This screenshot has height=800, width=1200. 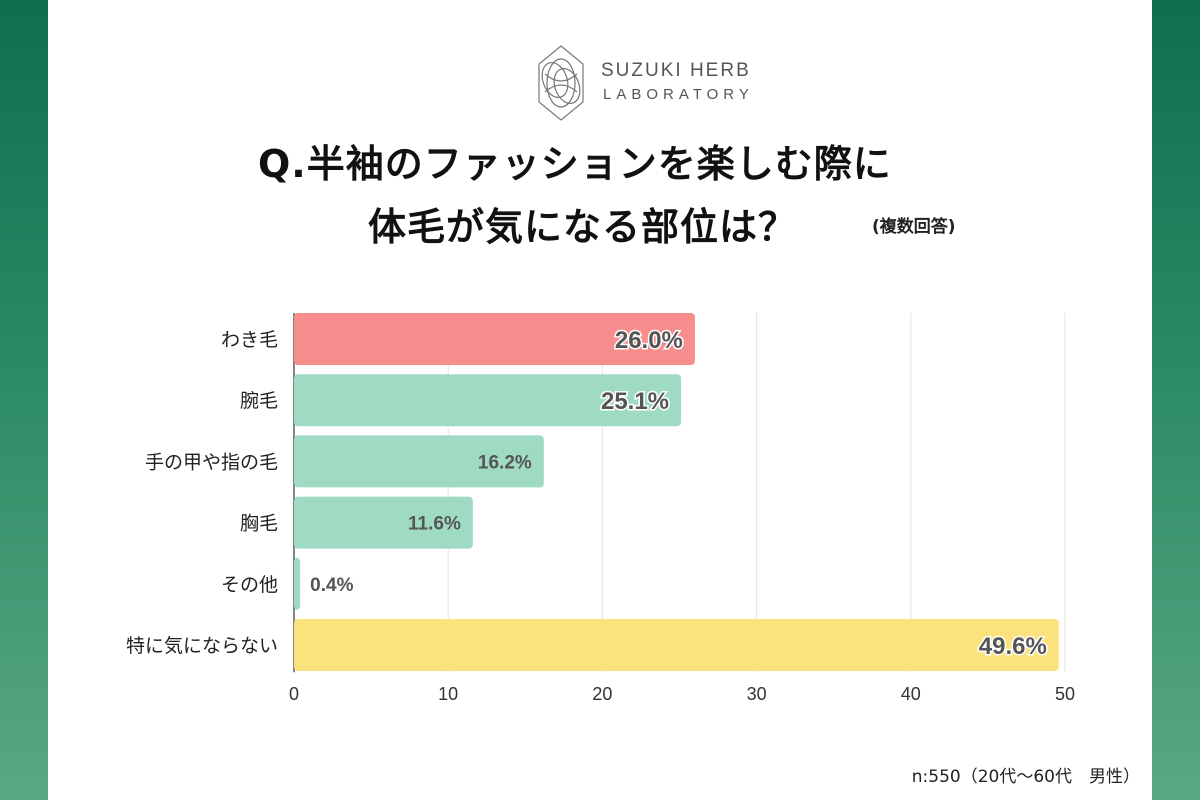 What do you see at coordinates (575, 164) in the screenshot?
I see `chart-title-line1: Q.半袖のファッションを楽しむ際に` at bounding box center [575, 164].